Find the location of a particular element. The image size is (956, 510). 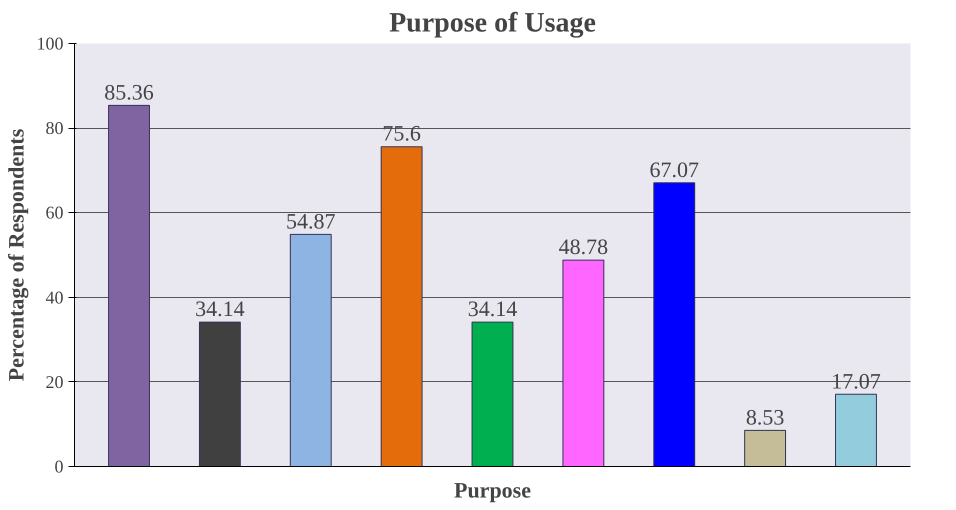

data-label: 8.53 is located at coordinates (765, 417).